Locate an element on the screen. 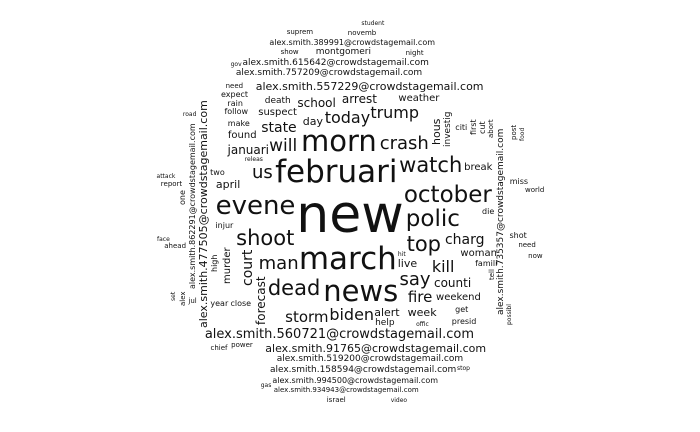 Image resolution: width=700 pixels, height=432 pixels. cloud-word: march is located at coordinates (347, 258).